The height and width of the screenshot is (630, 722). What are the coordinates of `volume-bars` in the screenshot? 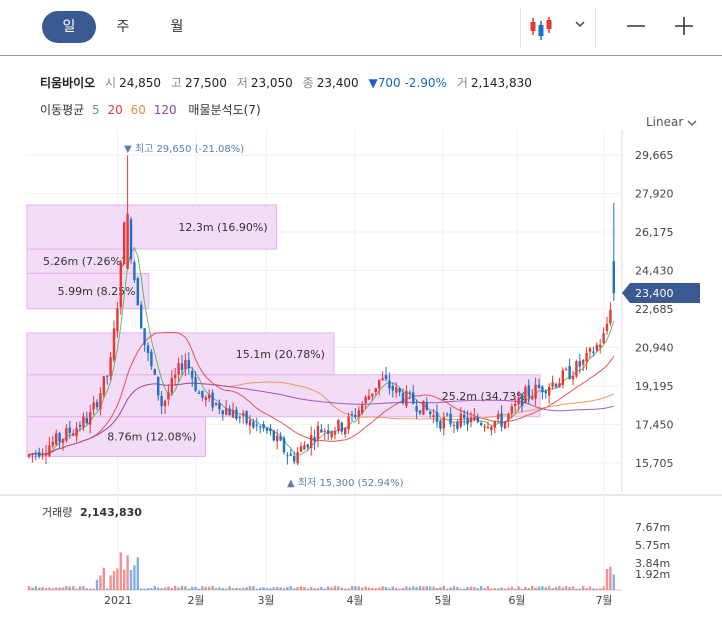 It's located at (321, 571).